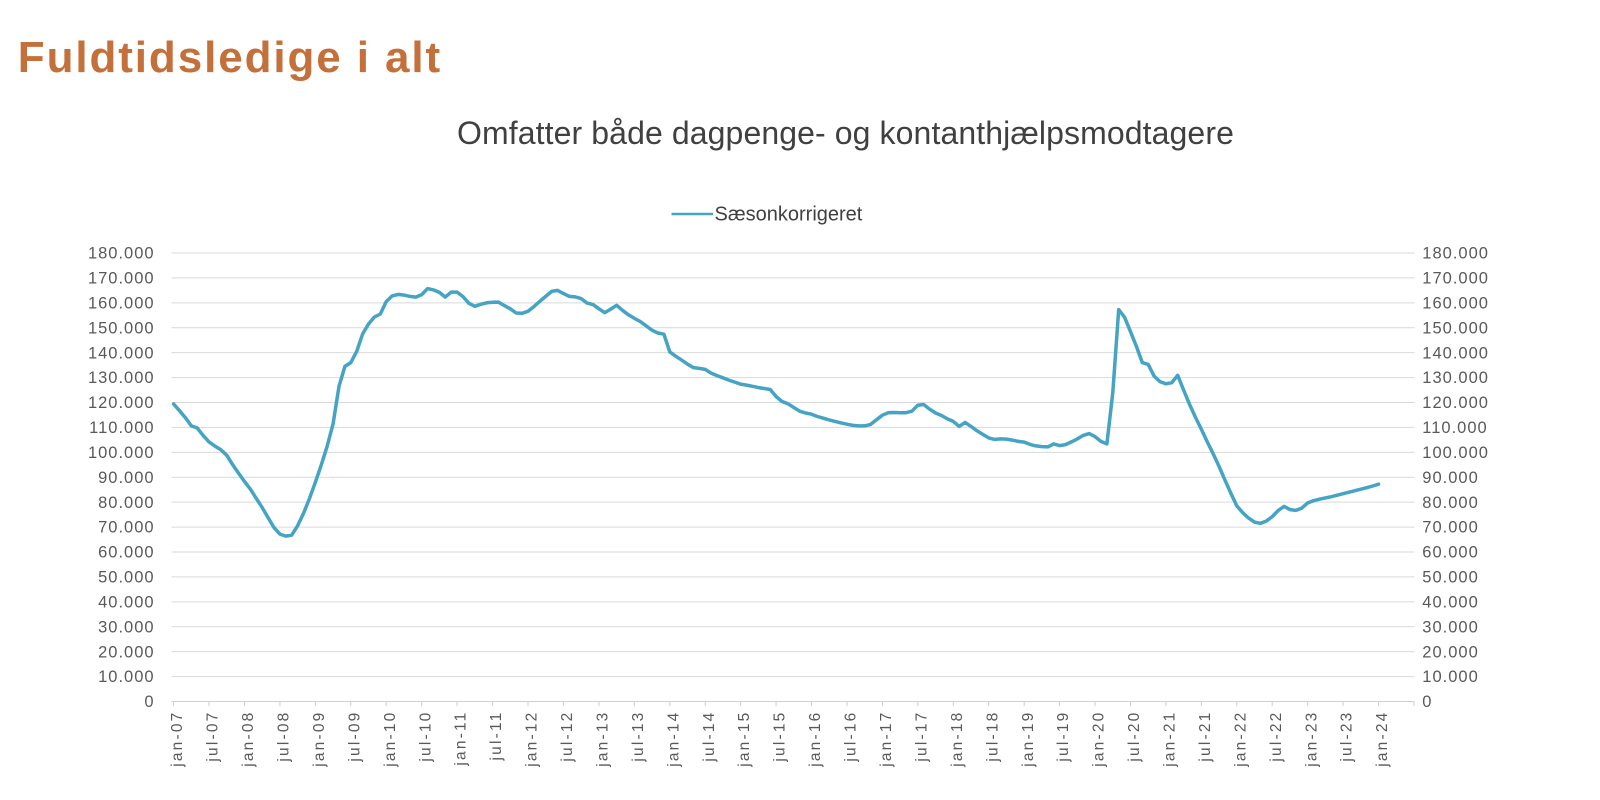 Image resolution: width=1600 pixels, height=800 pixels. What do you see at coordinates (1311, 739) in the screenshot?
I see `svg-text: jan-23` at bounding box center [1311, 739].